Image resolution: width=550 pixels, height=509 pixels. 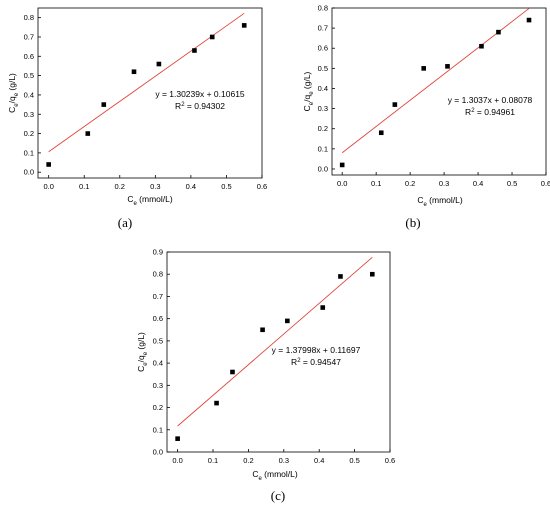 I want to click on fit-equation: y = 1.37998x + 0.11697, so click(x=316, y=350).